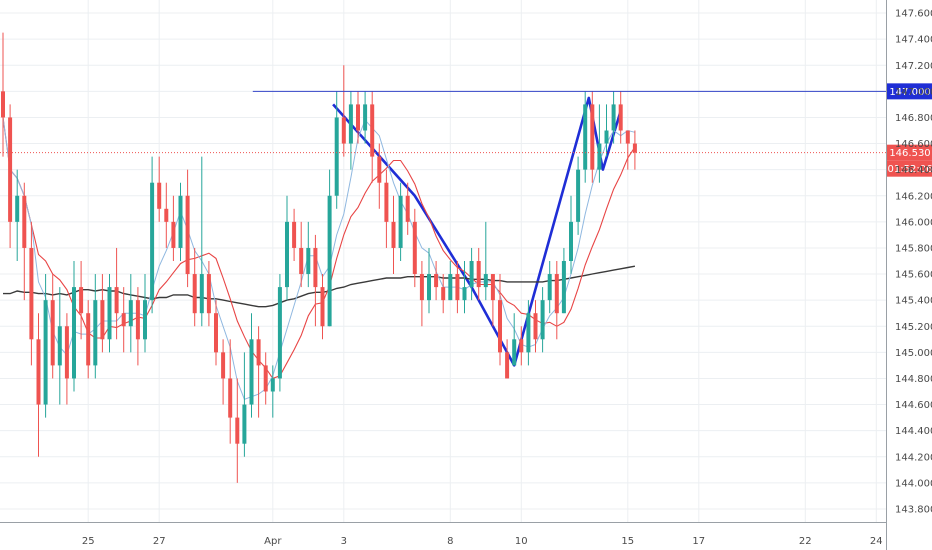 This screenshot has width=932, height=550. Describe the element at coordinates (913, 301) in the screenshot. I see `y-tick-label: 145.400` at that location.